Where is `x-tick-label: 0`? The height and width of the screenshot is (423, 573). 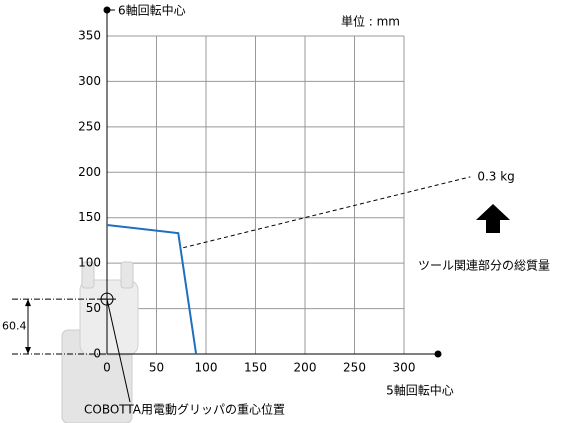
x-tick-label: 0 is located at coordinates (107, 368).